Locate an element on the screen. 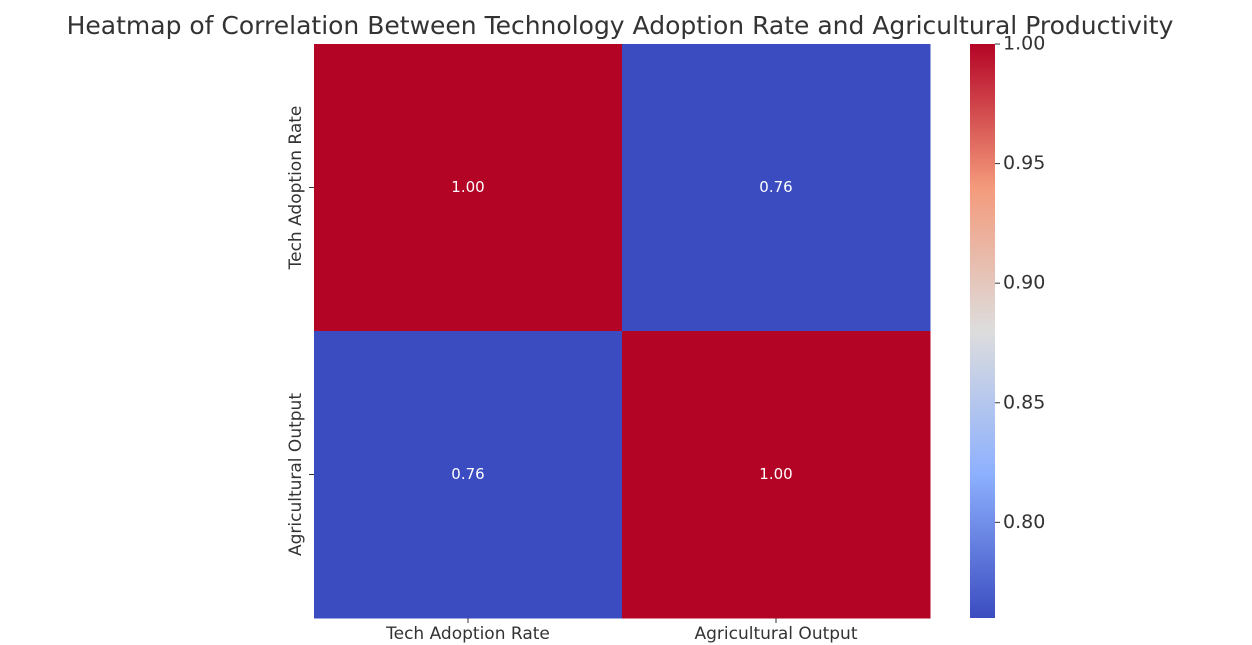 Image resolution: width=1252 pixels, height=645 pixels. colorbar-tick-label: 0.95 is located at coordinates (1024, 163).